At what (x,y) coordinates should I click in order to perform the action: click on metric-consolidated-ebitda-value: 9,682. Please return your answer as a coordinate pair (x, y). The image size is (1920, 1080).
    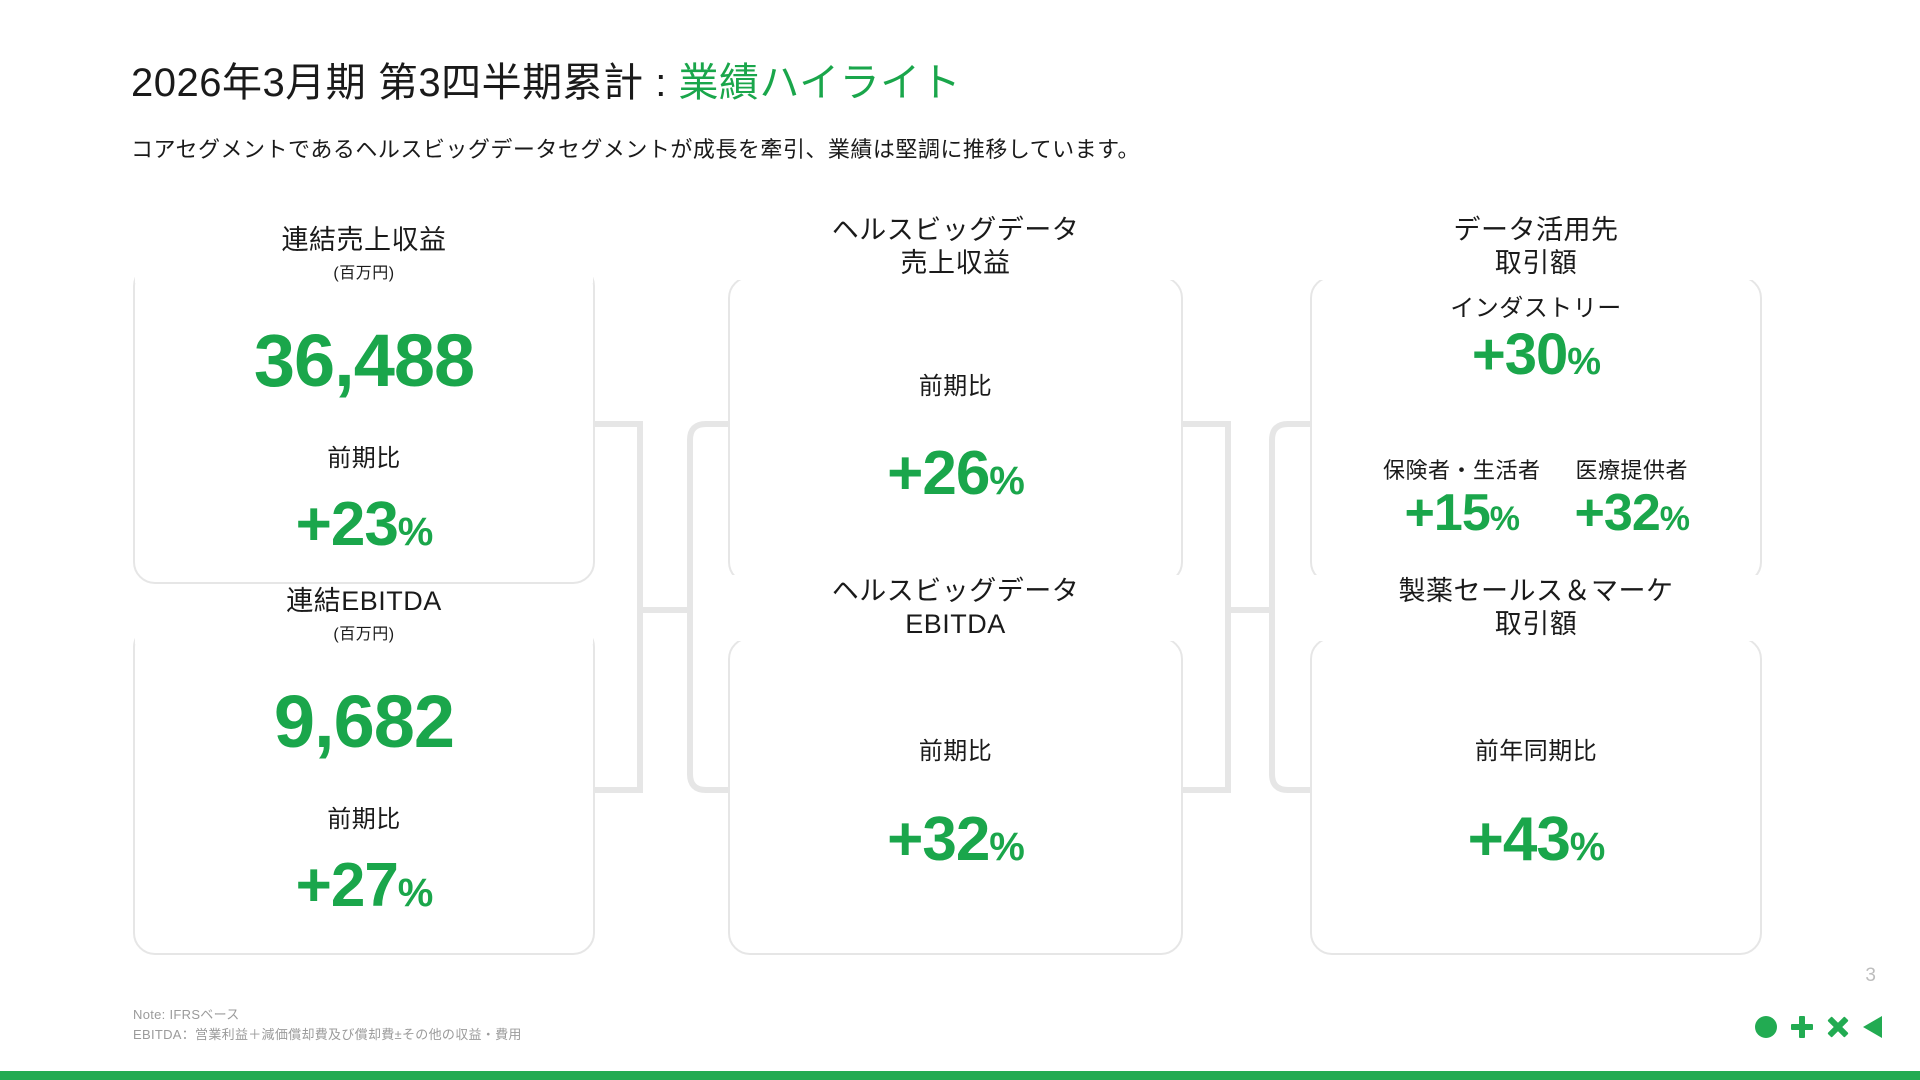
    Looking at the image, I should click on (364, 721).